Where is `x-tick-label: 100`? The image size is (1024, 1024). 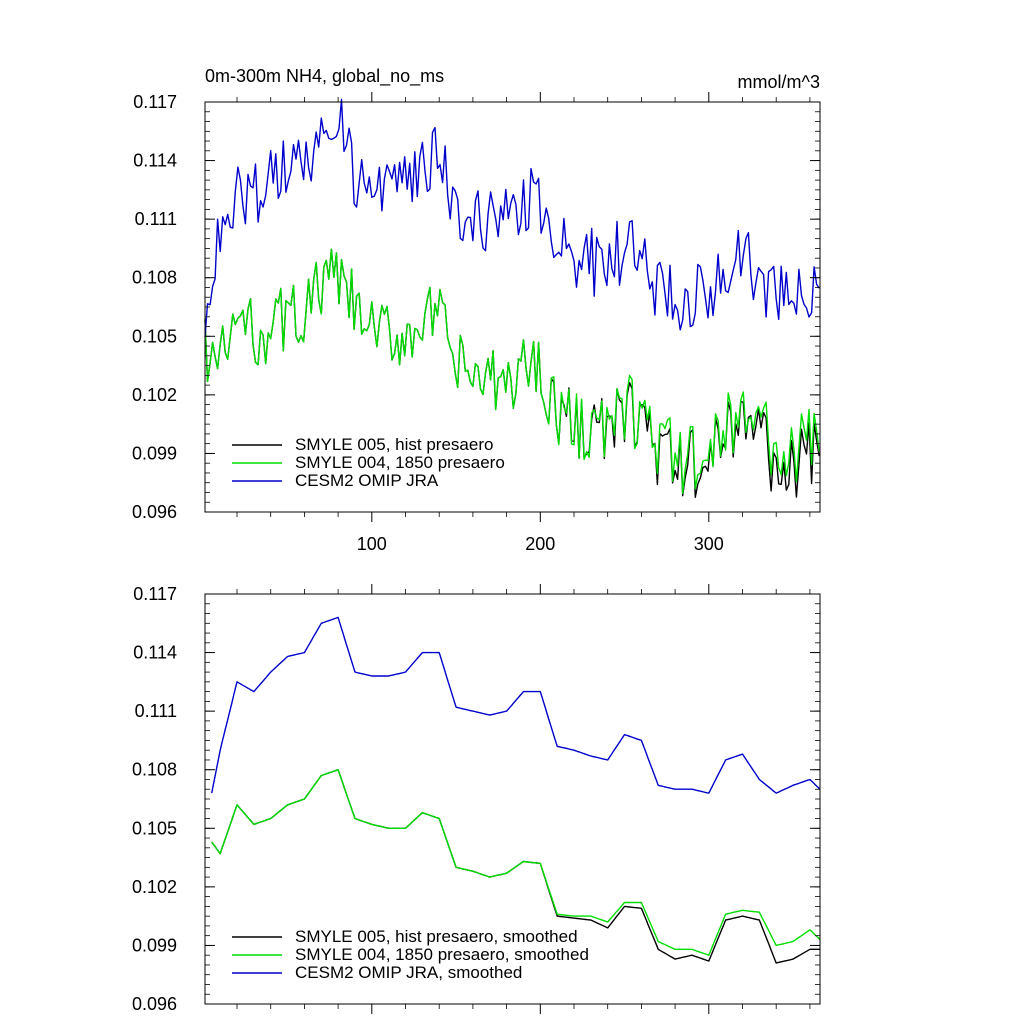 x-tick-label: 100 is located at coordinates (372, 544).